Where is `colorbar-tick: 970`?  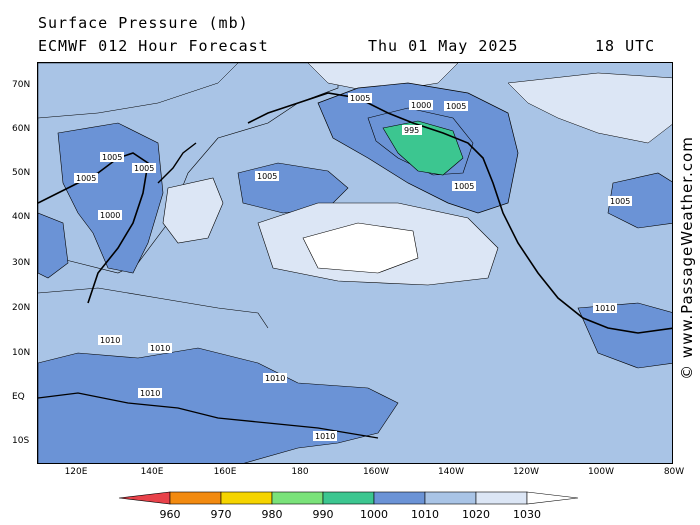
colorbar-tick: 970 is located at coordinates (221, 514).